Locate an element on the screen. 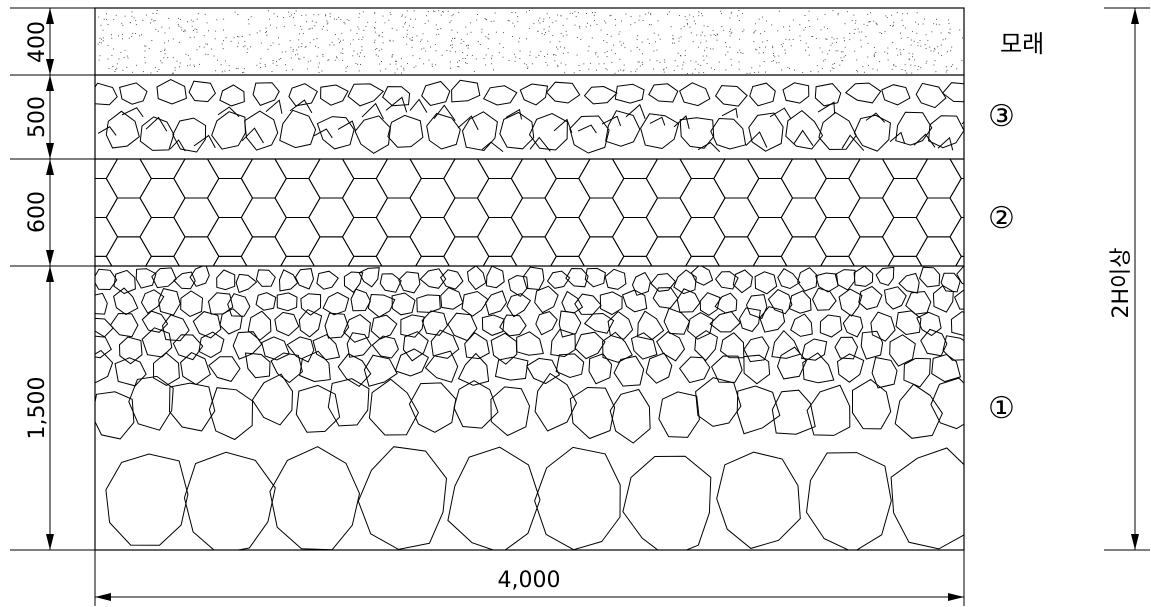 This screenshot has height=607, width=1151. dim-total-width: 4,000 is located at coordinates (529, 580).